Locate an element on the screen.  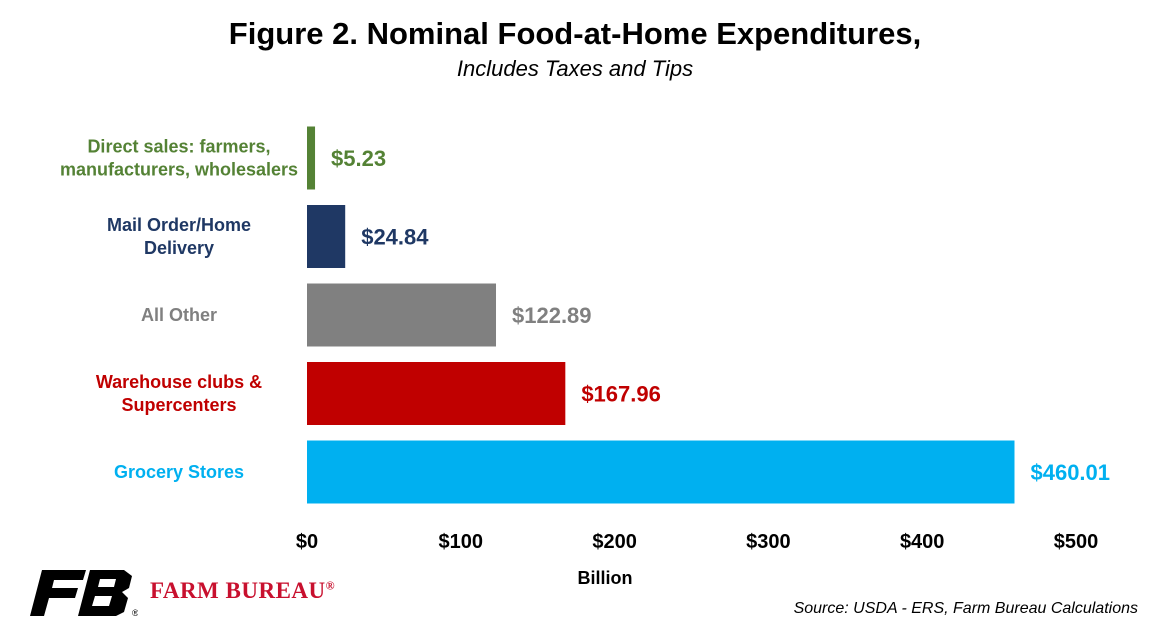
x-axis-label: Billion is located at coordinates (605, 578).